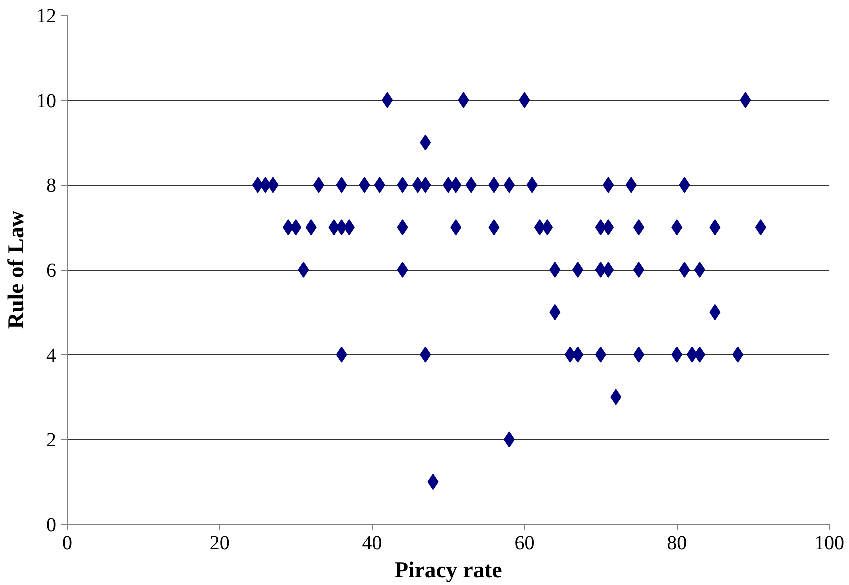 This screenshot has height=585, width=849. Describe the element at coordinates (51, 271) in the screenshot. I see `y-tick-label: 6` at that location.